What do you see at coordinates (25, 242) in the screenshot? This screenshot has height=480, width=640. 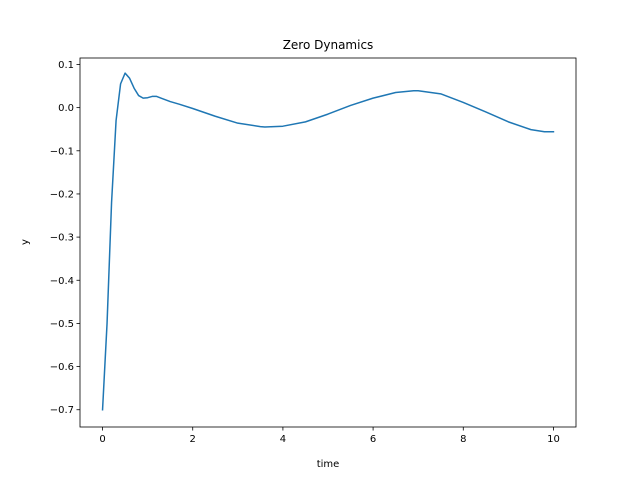 I see `y-axis-label: y` at bounding box center [25, 242].